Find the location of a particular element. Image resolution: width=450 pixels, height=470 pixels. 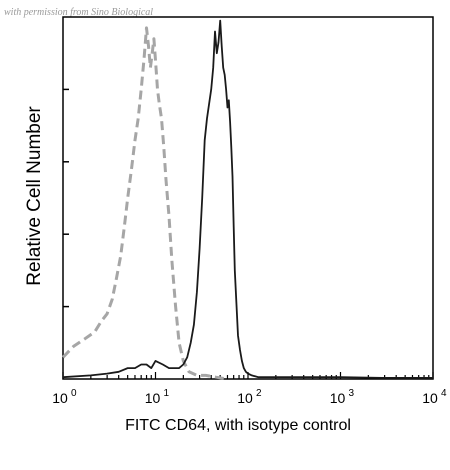

x-tick-exponent: 1 is located at coordinates (167, 393).